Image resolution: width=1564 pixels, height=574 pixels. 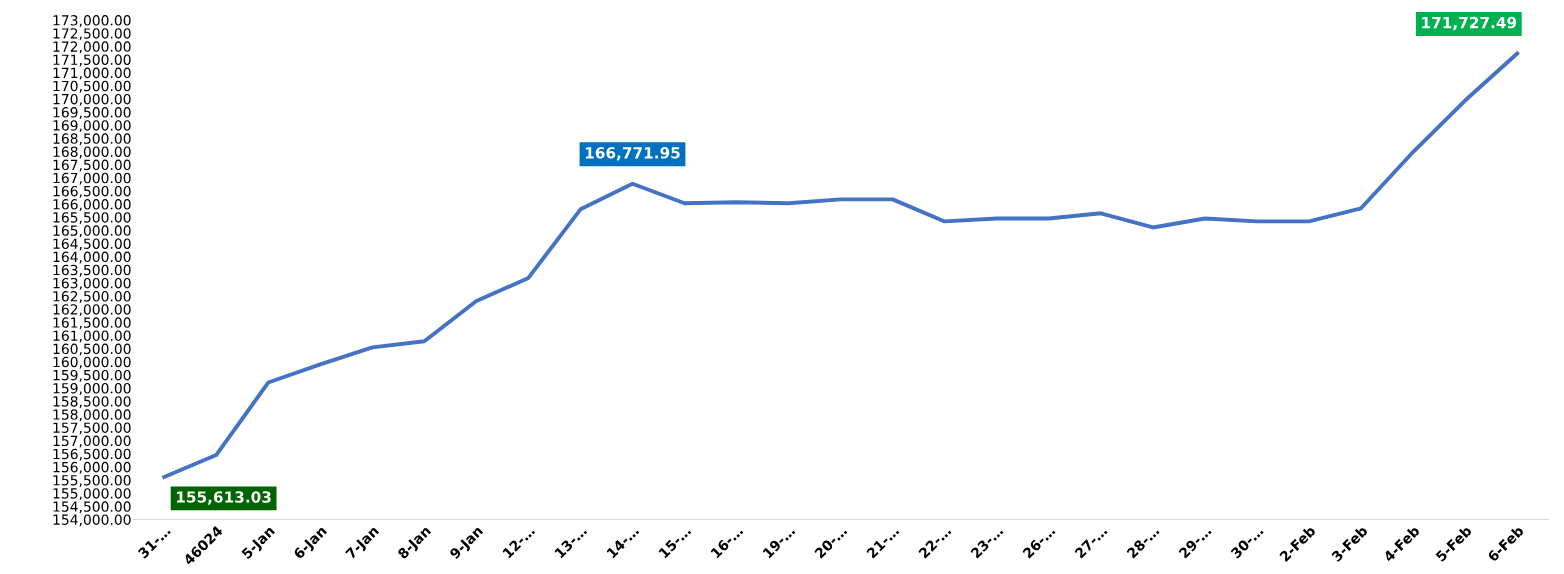 What do you see at coordinates (92, 454) in the screenshot?
I see `y-tick-label: 156,500.00` at bounding box center [92, 454].